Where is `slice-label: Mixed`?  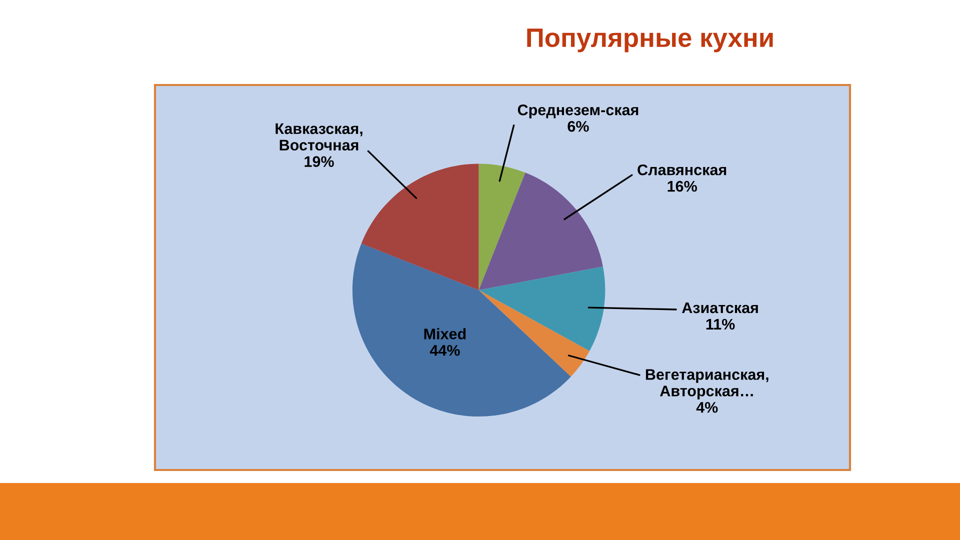 slice-label: Mixed is located at coordinates (445, 334).